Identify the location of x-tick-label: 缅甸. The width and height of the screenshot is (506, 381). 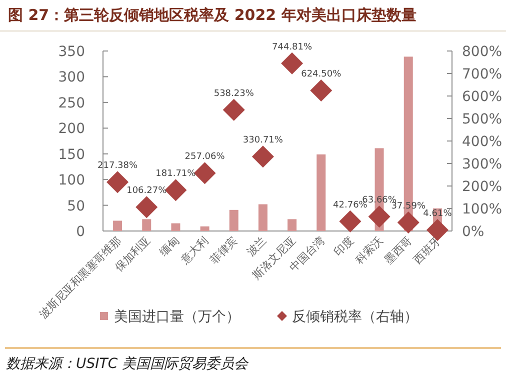
(169, 246).